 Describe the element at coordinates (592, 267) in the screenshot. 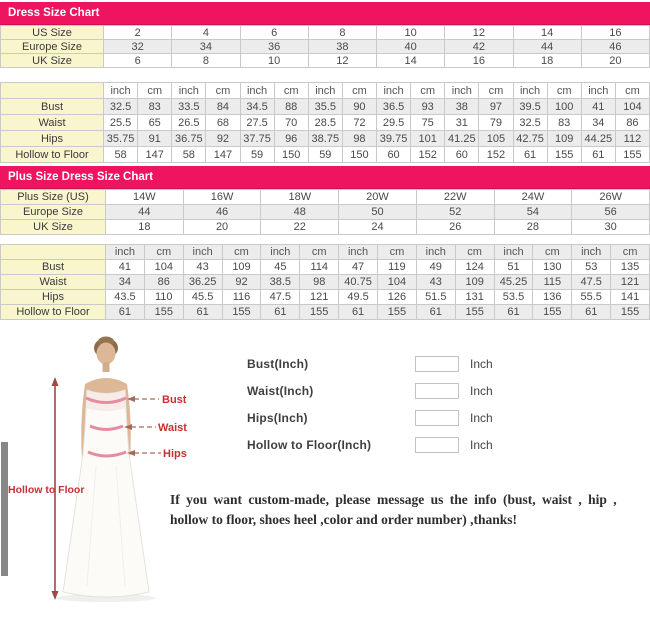

I see `measure-cell: 53` at that location.